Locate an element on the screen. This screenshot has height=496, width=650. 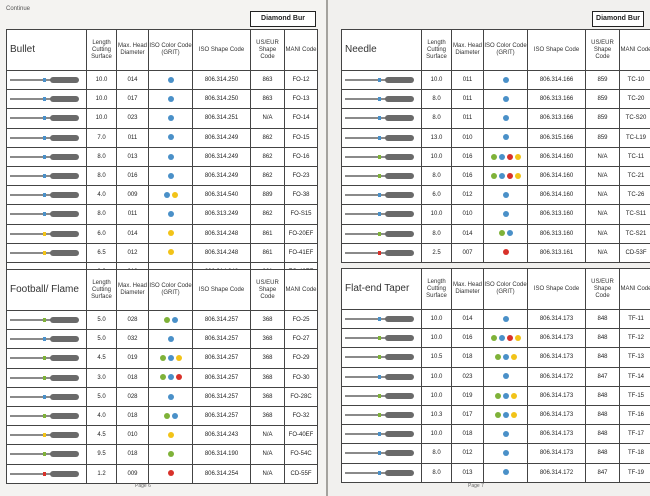
cell-us: 859 is located at coordinates (602, 137).